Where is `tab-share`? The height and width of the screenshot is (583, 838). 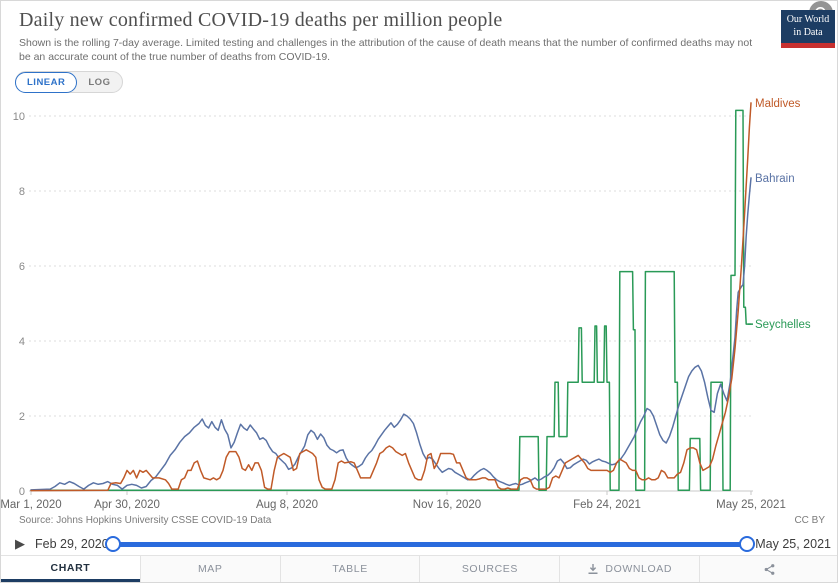
tab-share is located at coordinates (768, 569).